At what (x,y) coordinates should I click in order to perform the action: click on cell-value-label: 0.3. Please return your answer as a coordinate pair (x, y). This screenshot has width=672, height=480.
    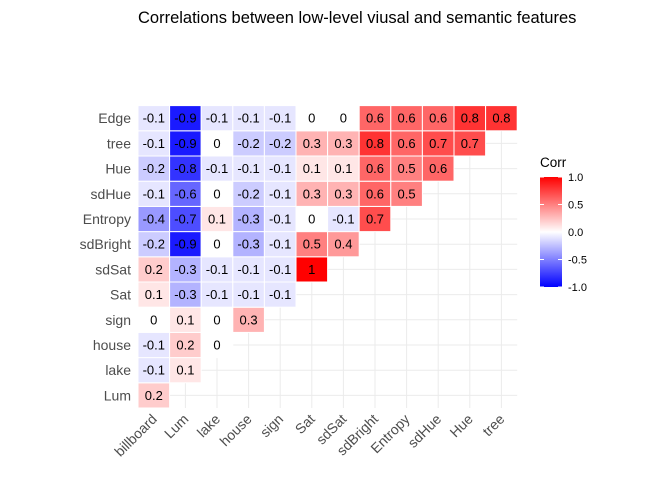
    Looking at the image, I should click on (249, 319).